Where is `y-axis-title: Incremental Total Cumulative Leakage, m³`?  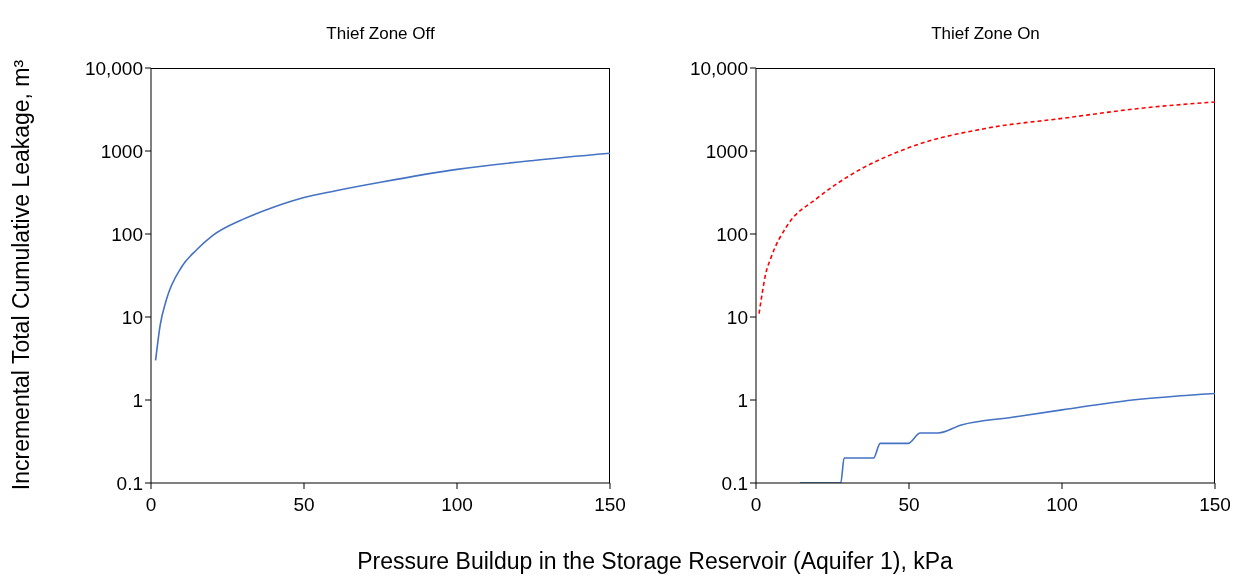
y-axis-title: Incremental Total Cumulative Leakage, m³ is located at coordinates (21, 275).